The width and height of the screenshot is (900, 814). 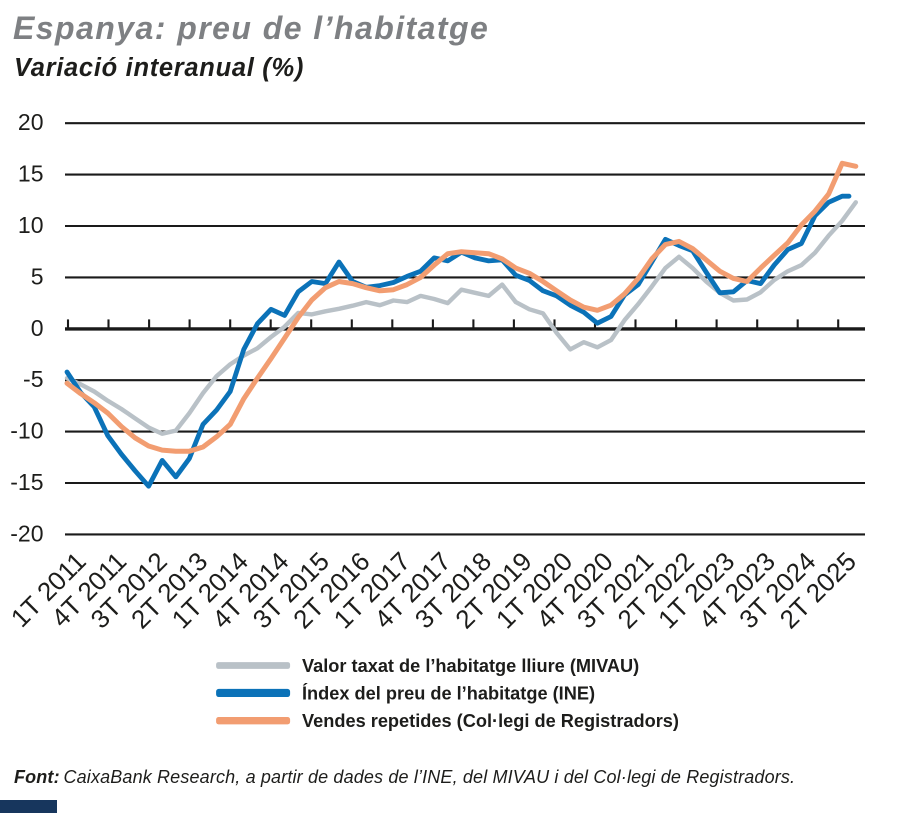 I want to click on svg-text: -15, so click(x=26, y=482).